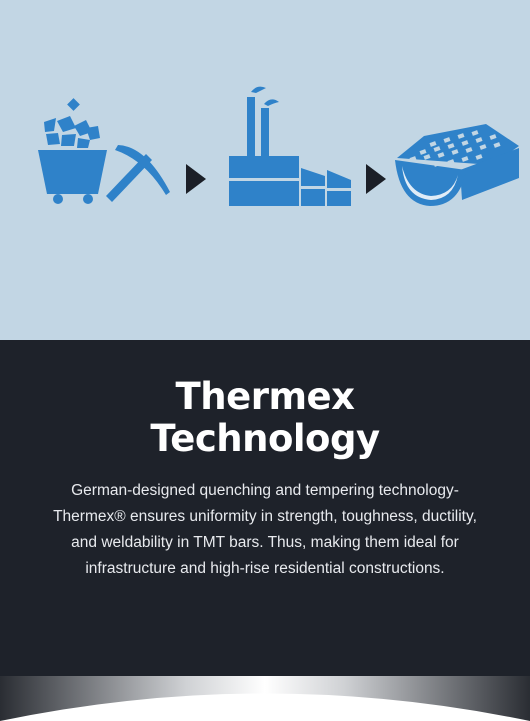 The height and width of the screenshot is (721, 530). Describe the element at coordinates (265, 396) in the screenshot. I see `card-title-line-1: Thermex` at that location.